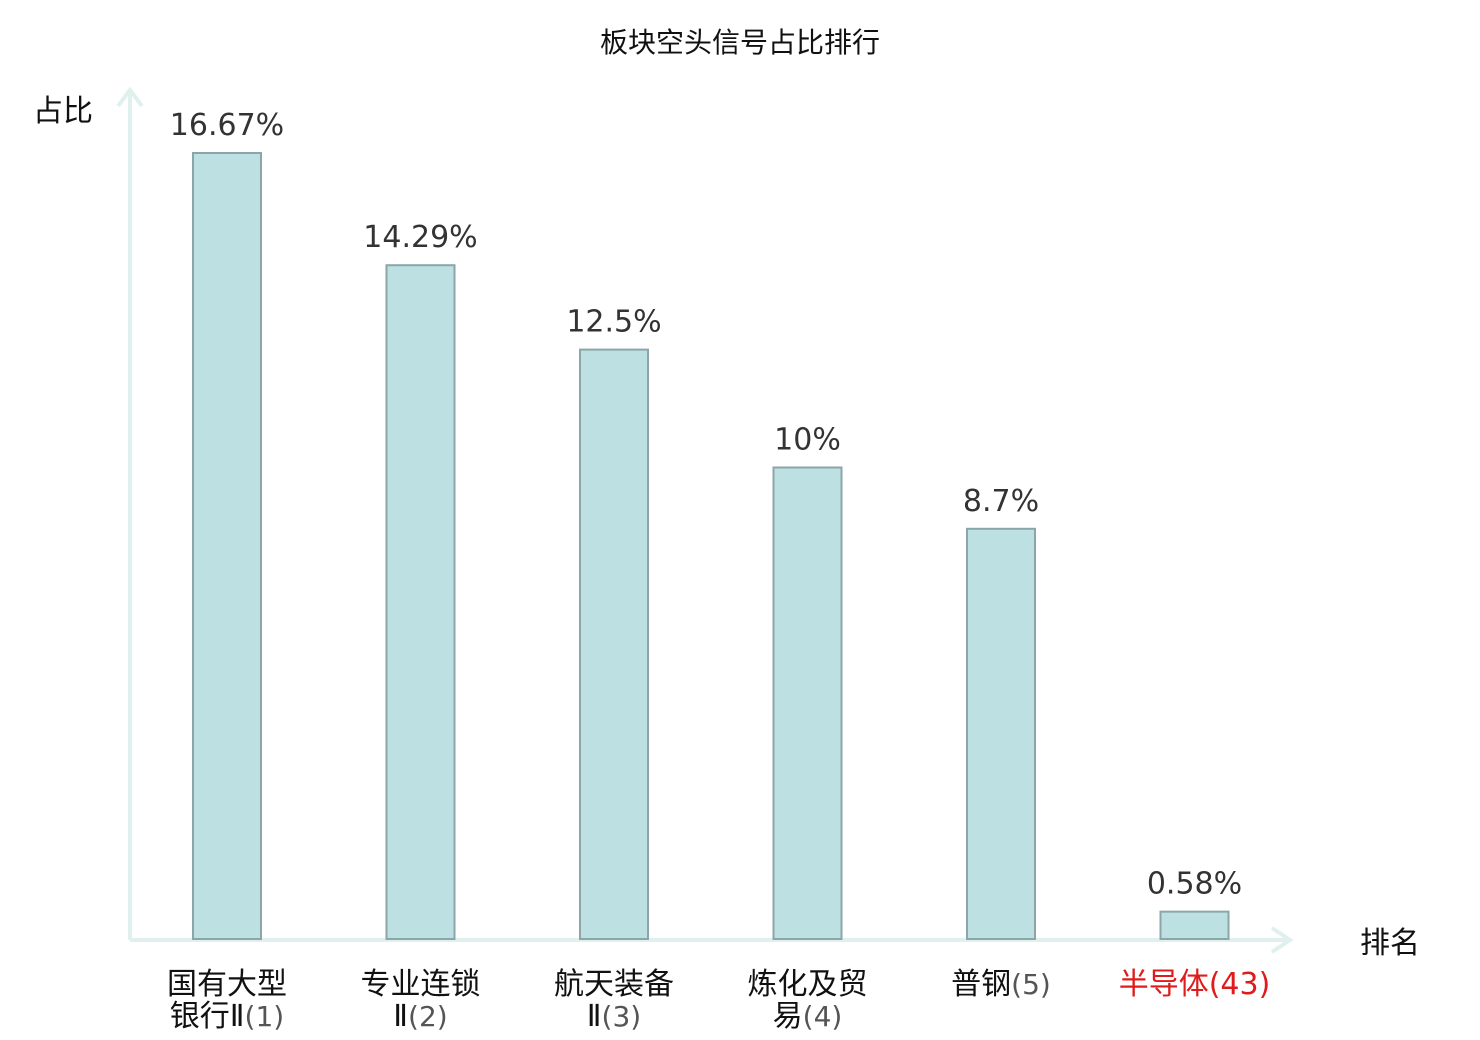 The height and width of the screenshot is (1040, 1480). Describe the element at coordinates (1194, 884) in the screenshot. I see `value-label-6: 0.58%` at that location.